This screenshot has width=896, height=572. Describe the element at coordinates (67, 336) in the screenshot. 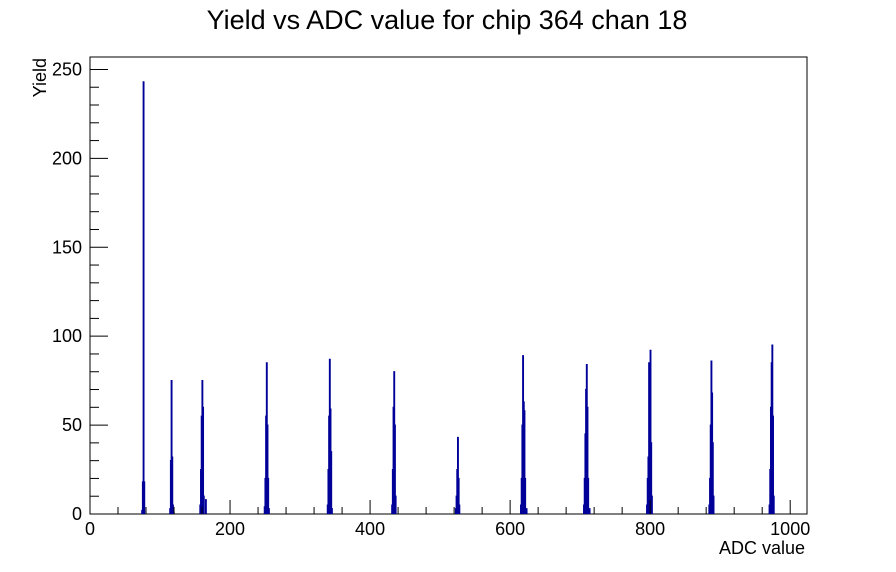

I see `y-tick-label: 100` at that location.